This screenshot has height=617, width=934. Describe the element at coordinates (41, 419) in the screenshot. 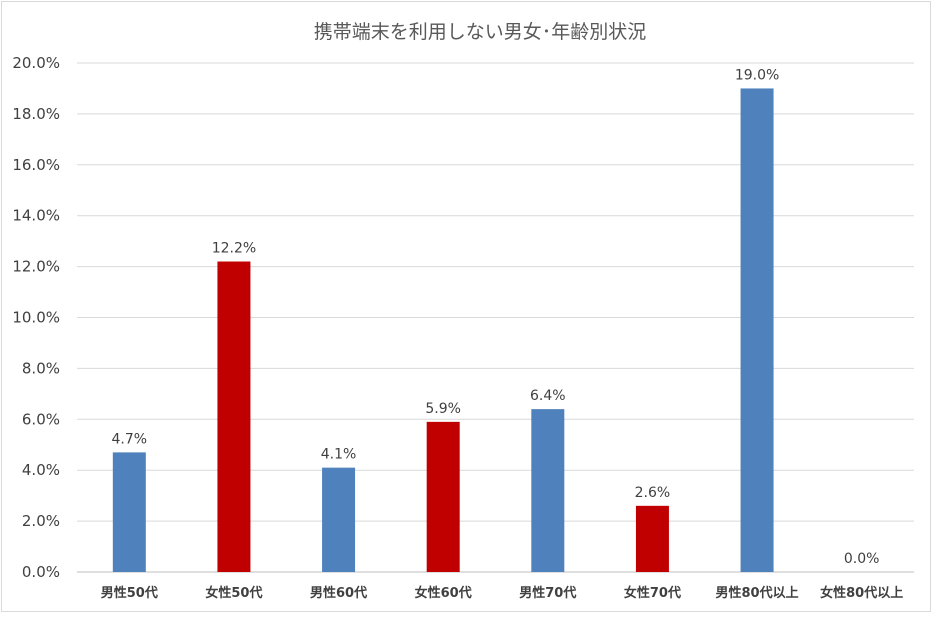

I see `y-tick-label: 6.0%` at that location.